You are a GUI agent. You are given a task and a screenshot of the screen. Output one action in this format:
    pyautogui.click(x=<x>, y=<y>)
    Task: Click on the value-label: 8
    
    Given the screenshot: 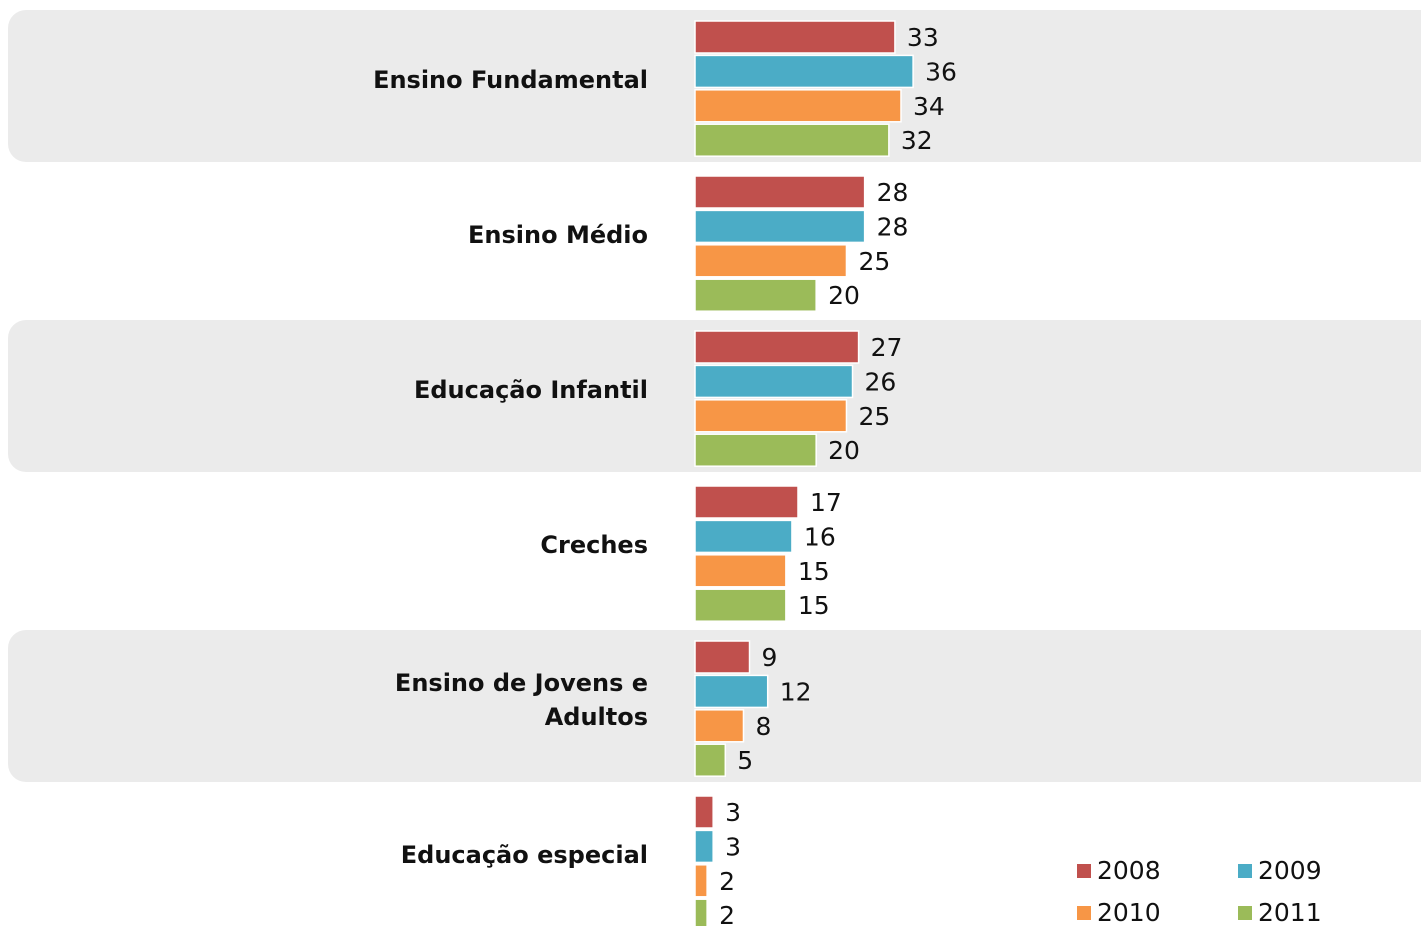 What is the action you would take?
    pyautogui.click(x=763, y=726)
    